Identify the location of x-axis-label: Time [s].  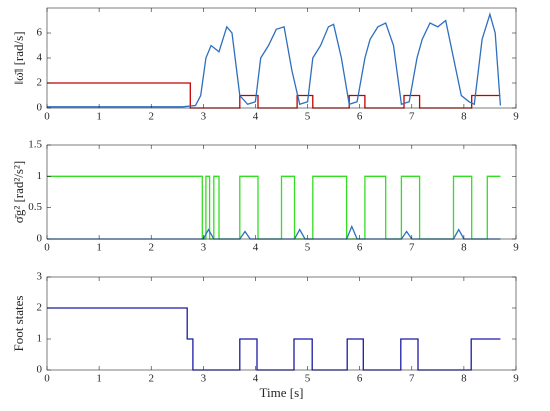
(282, 392).